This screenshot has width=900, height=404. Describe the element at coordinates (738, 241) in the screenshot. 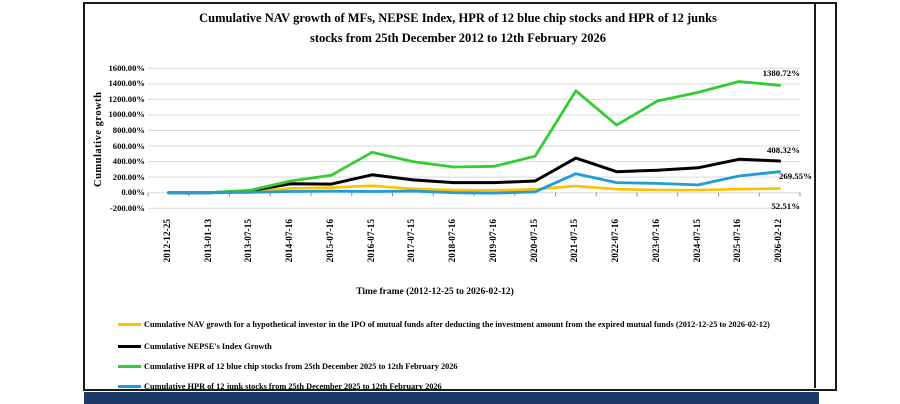

I see `x-tick-label: 2025-07-16` at that location.